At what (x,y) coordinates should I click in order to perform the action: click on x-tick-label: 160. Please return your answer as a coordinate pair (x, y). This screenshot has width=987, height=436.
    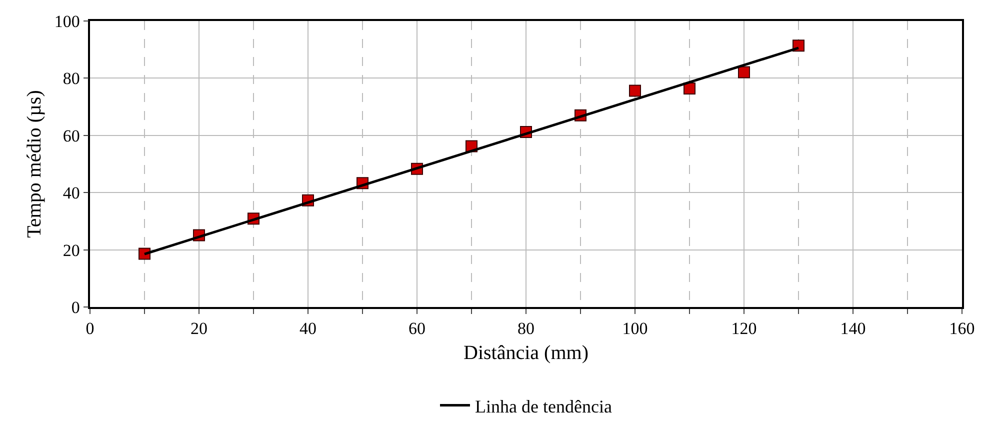
    Looking at the image, I should click on (962, 328).